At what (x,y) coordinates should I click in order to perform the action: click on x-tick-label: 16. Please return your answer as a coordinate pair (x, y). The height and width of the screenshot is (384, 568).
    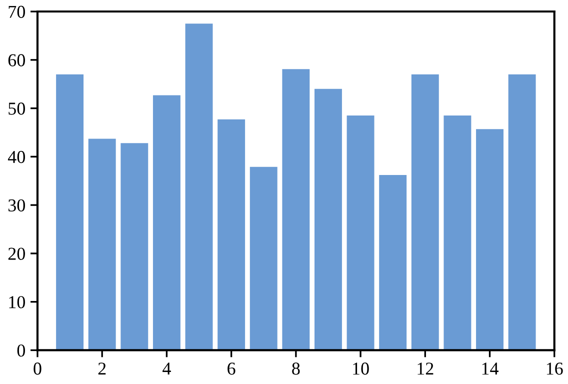
    Looking at the image, I should click on (554, 368).